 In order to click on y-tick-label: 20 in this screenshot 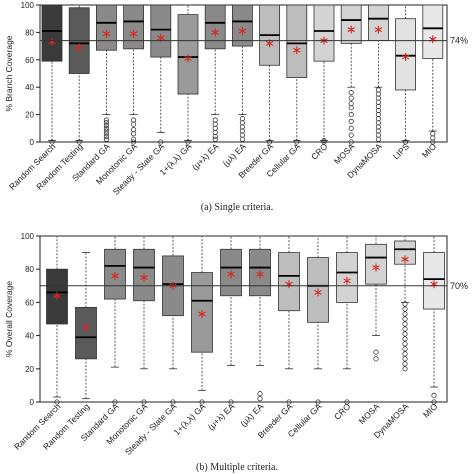, I will do `click(29, 369)`.